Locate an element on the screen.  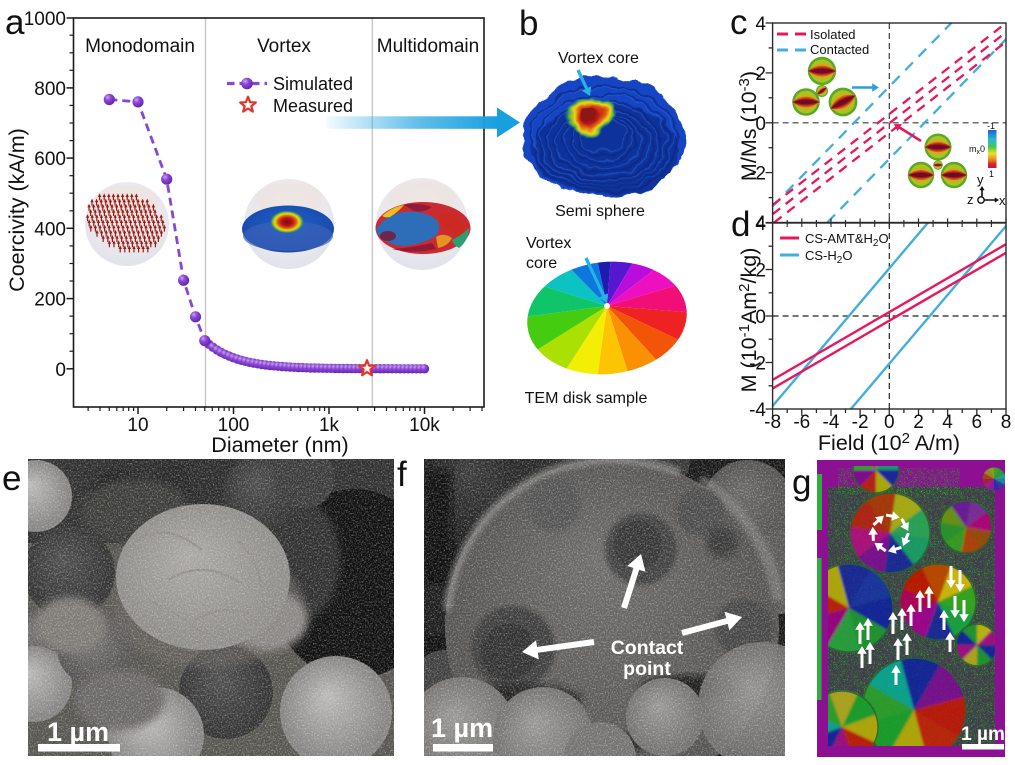
svg-text: -8 is located at coordinates (772, 422).